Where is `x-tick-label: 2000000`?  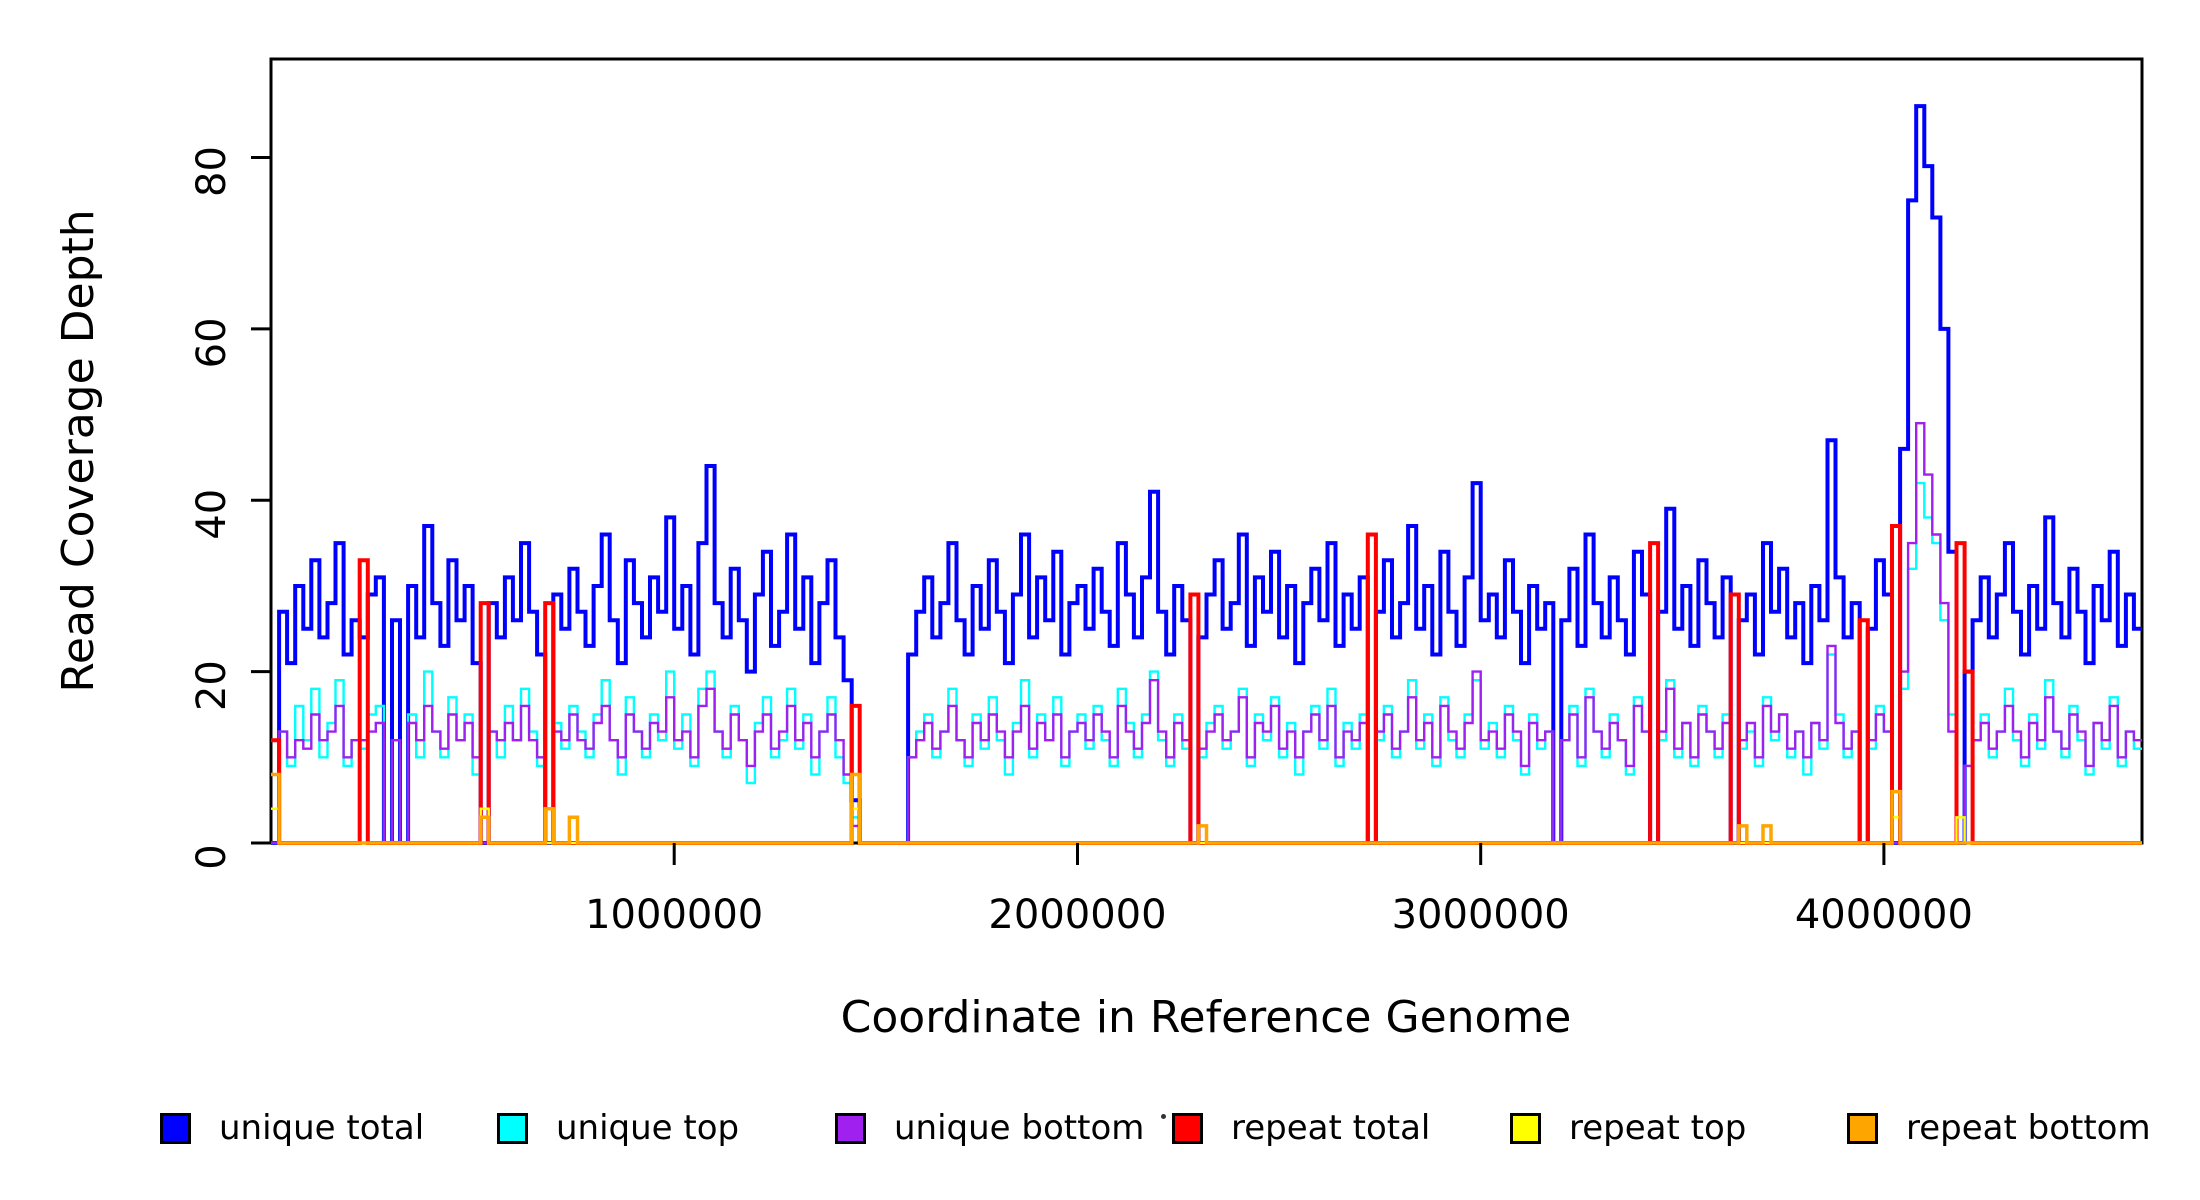 x-tick-label: 2000000 is located at coordinates (1077, 915).